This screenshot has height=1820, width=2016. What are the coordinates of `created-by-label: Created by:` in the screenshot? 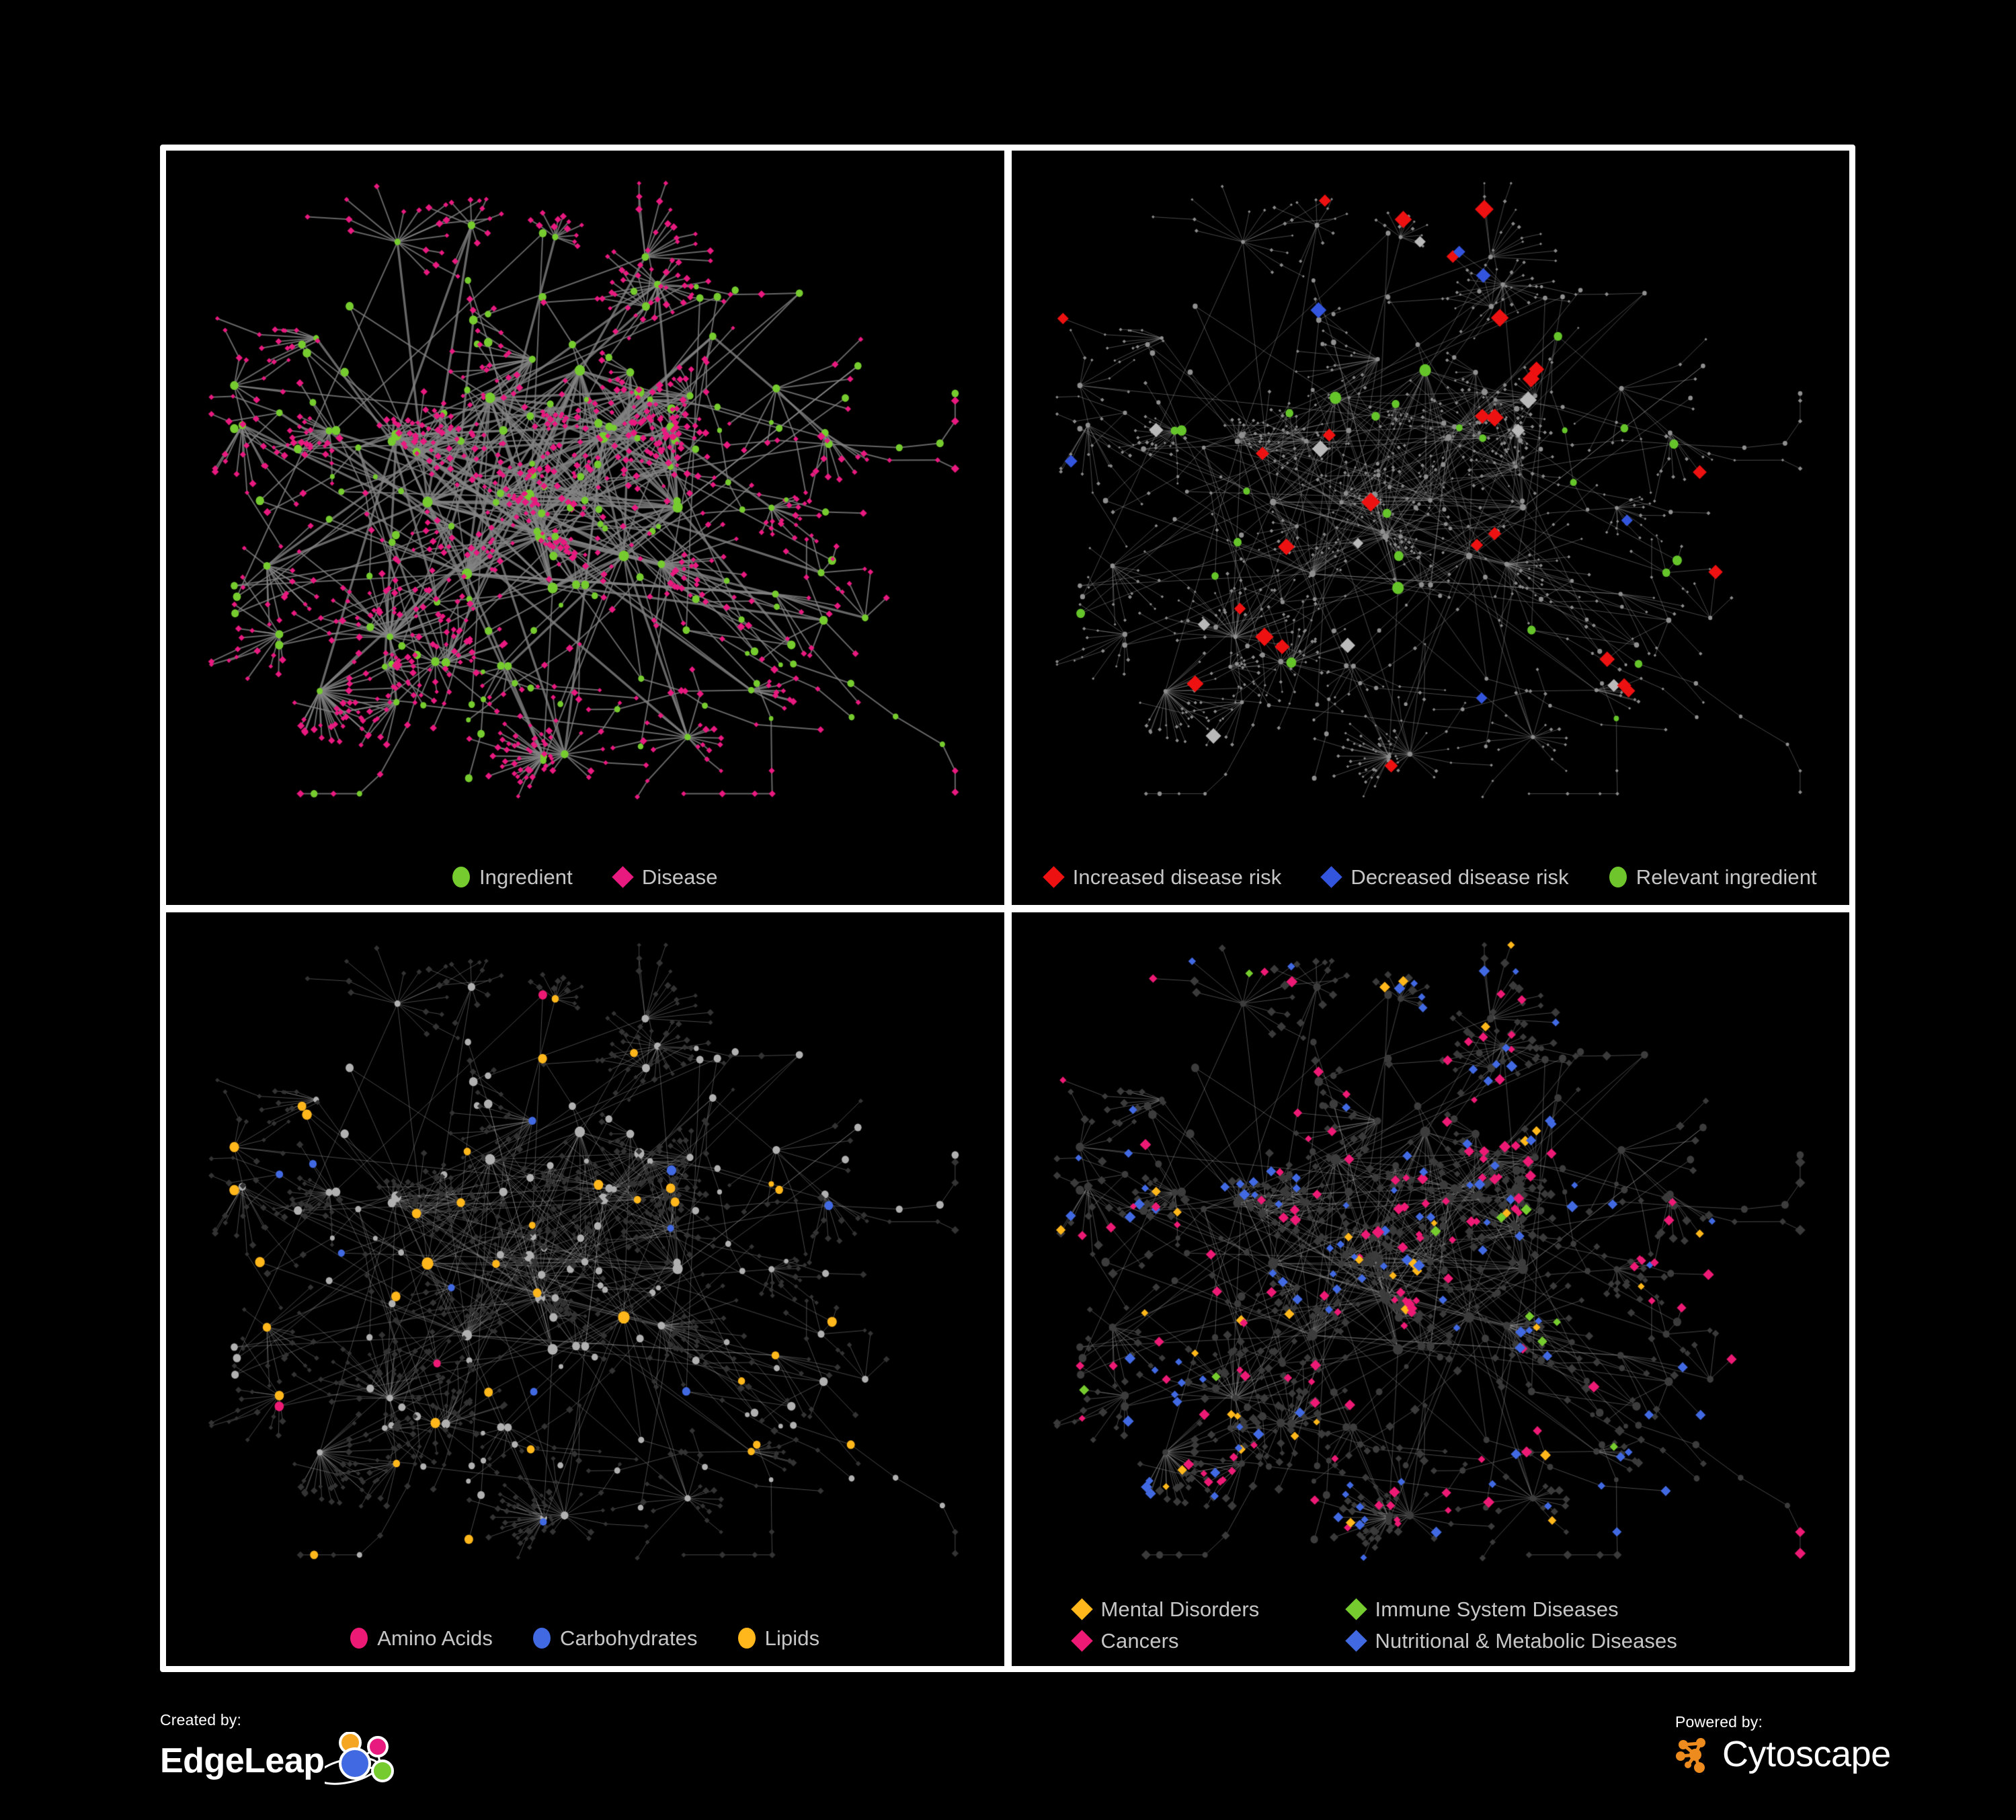 It's located at (201, 1720).